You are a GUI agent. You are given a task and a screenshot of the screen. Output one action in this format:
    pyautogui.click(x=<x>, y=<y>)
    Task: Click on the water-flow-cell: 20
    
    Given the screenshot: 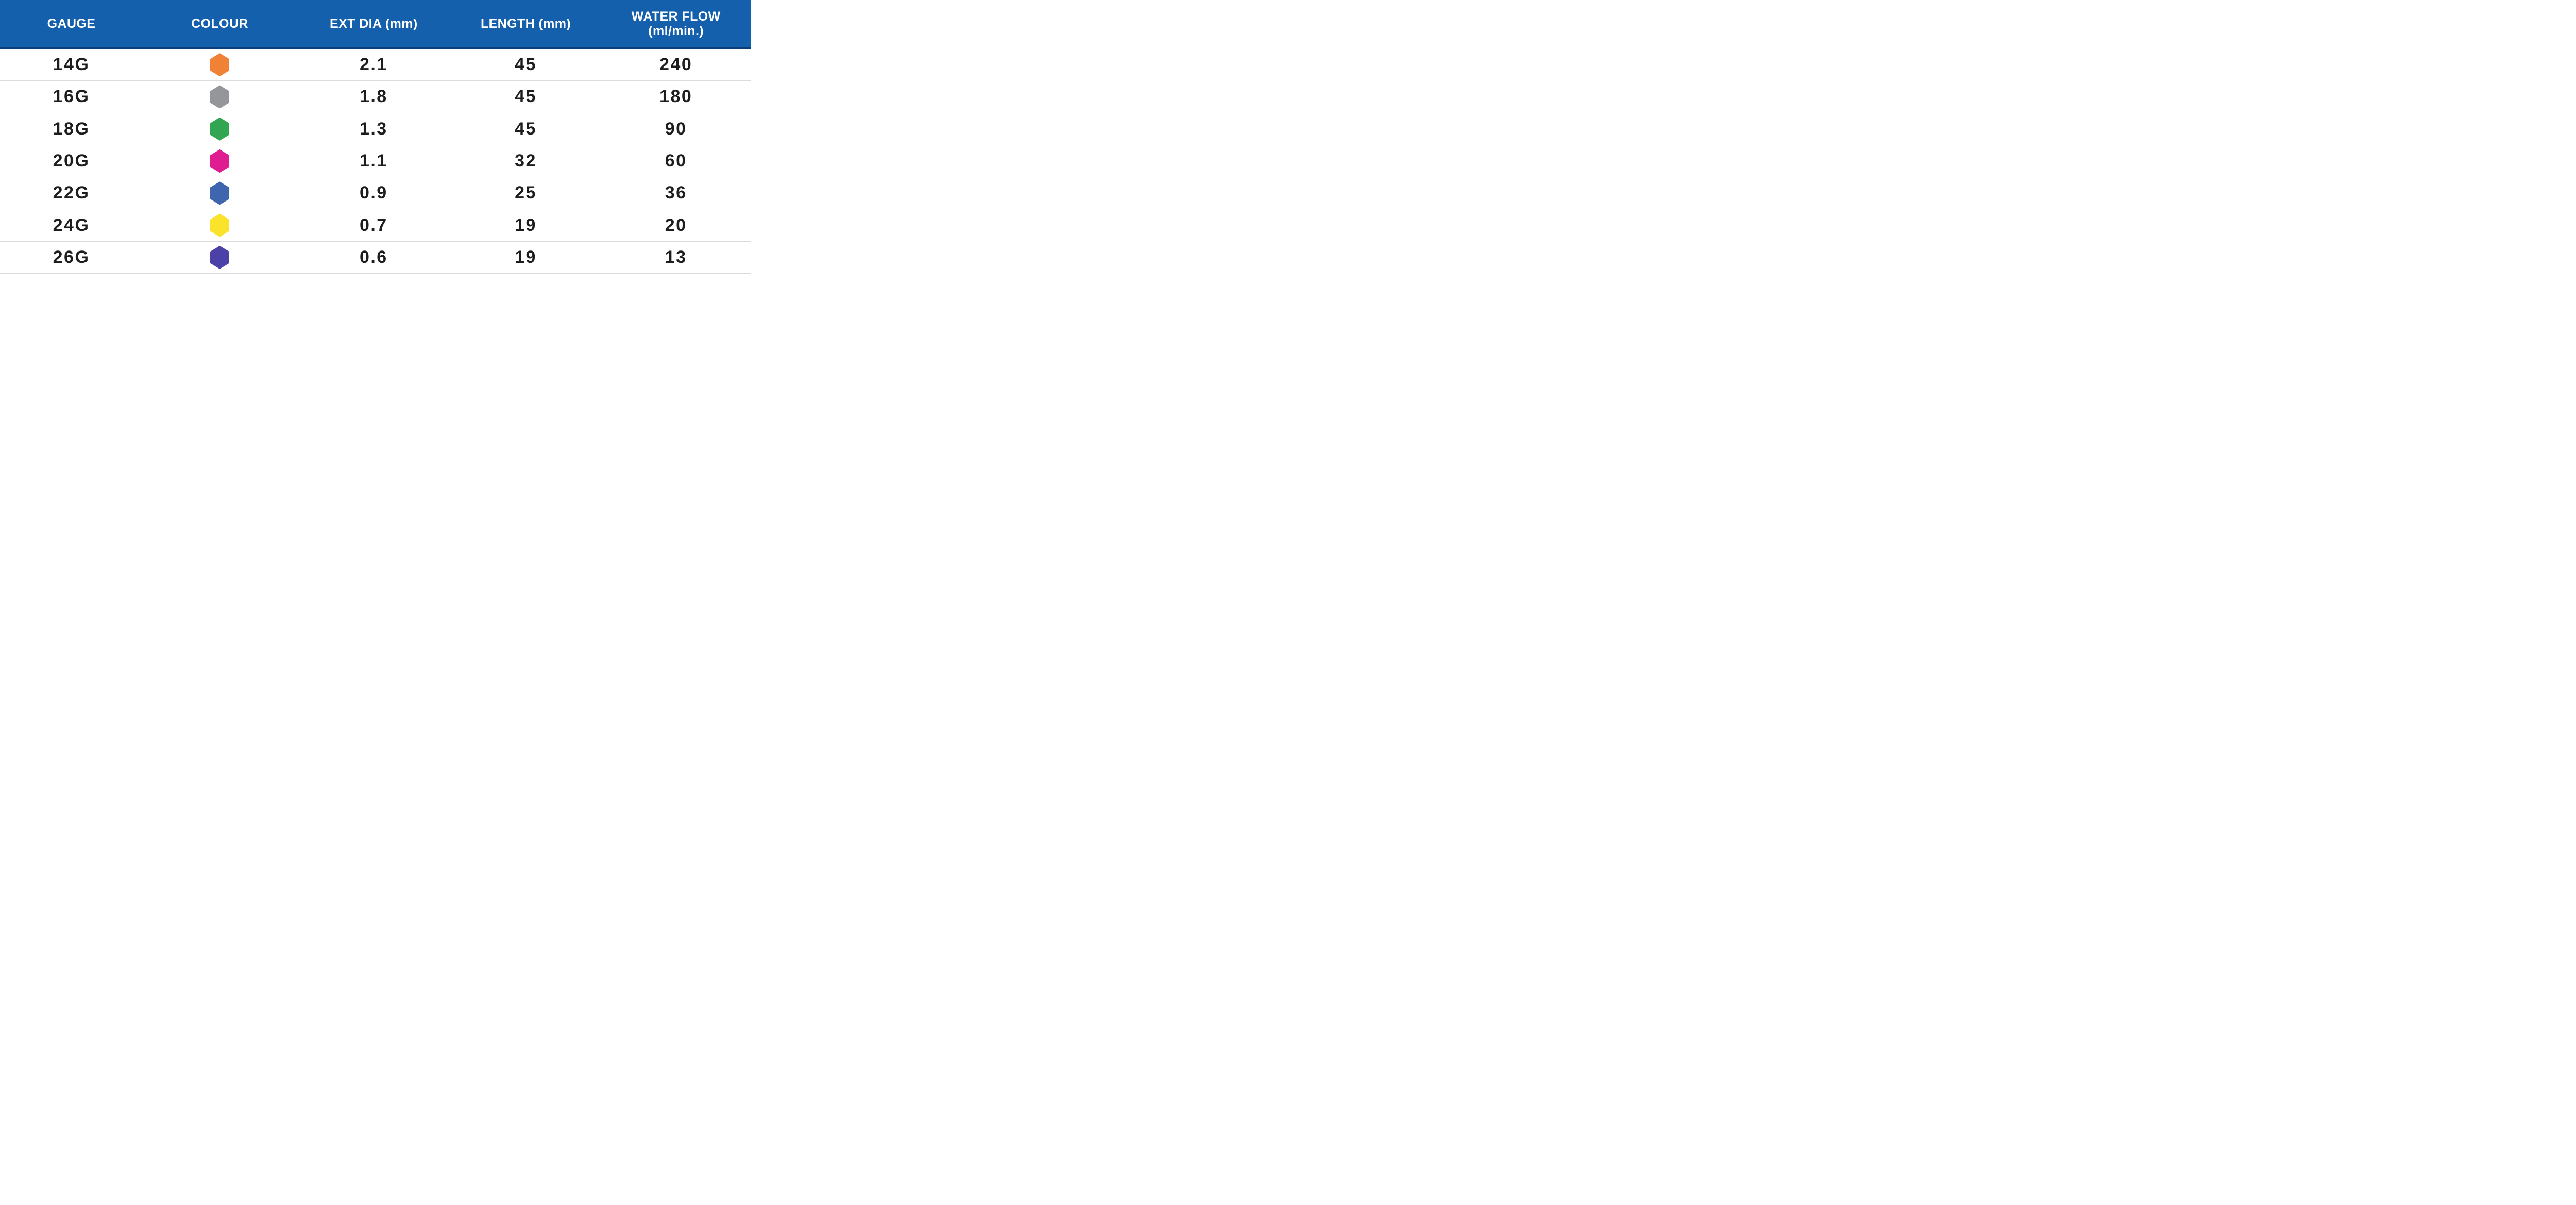 What is the action you would take?
    pyautogui.click(x=676, y=225)
    